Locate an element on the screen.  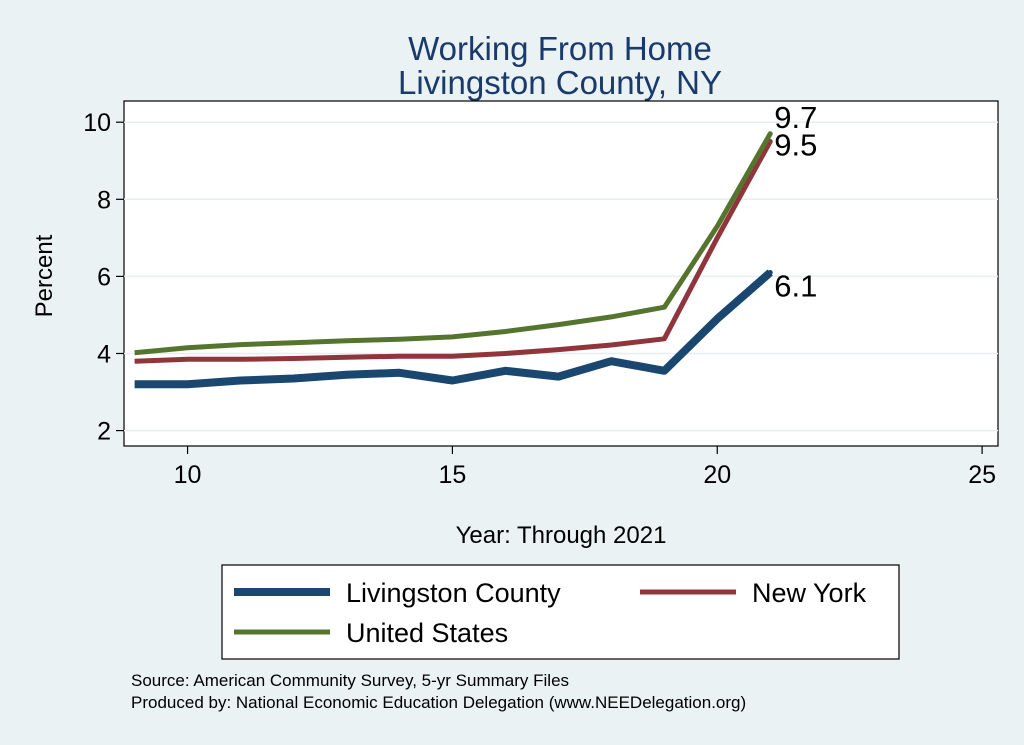
y-tick-label-2: 2 is located at coordinates (104, 432).